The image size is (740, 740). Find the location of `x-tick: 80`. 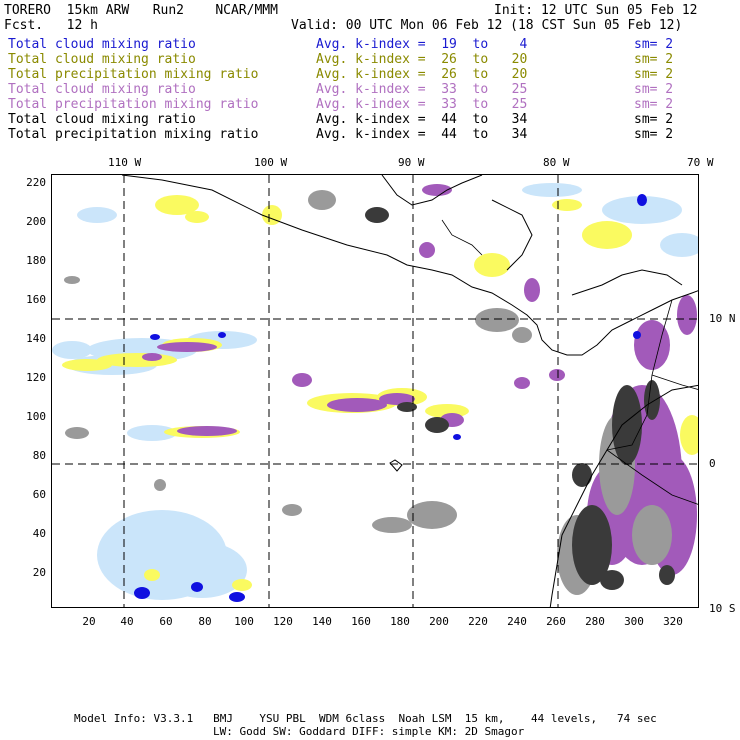

x-tick: 80 is located at coordinates (204, 621).